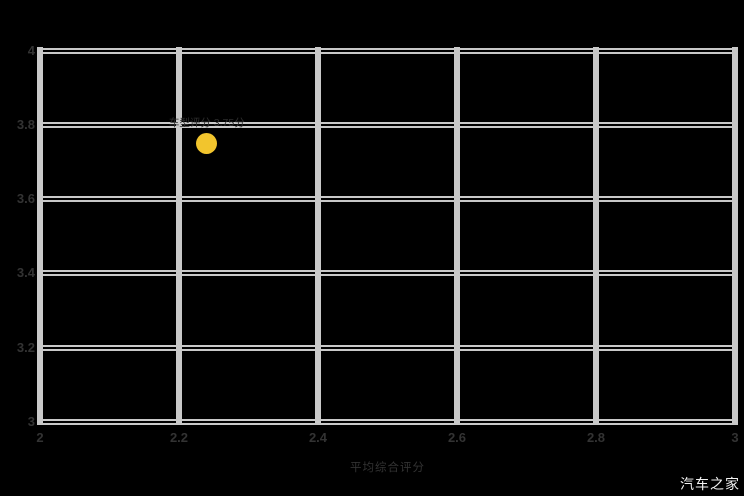 The image size is (744, 496). I want to click on x-tick-label: 3, so click(735, 437).